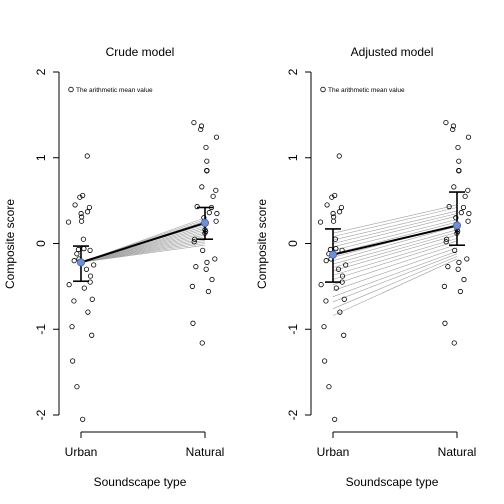 This screenshot has width=504, height=504. I want to click on legend-label: The arithmetic mean value, so click(114, 90).